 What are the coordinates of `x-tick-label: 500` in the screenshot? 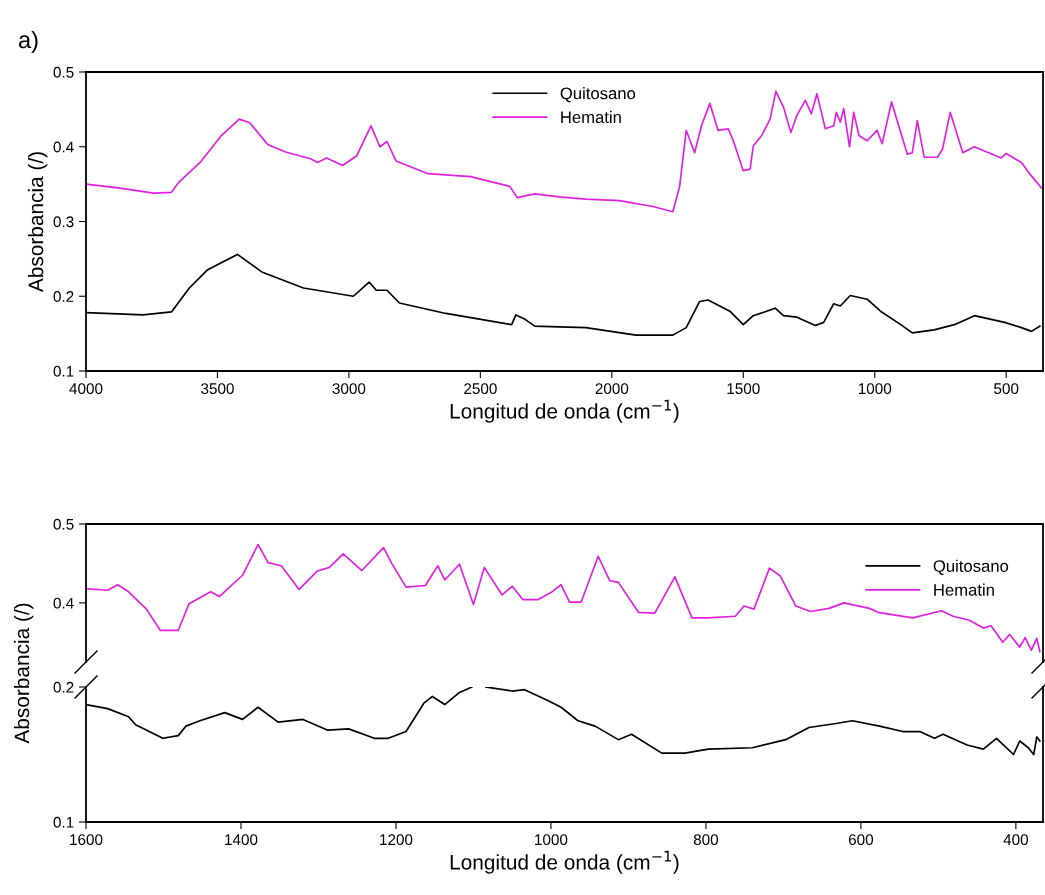 It's located at (1006, 389).